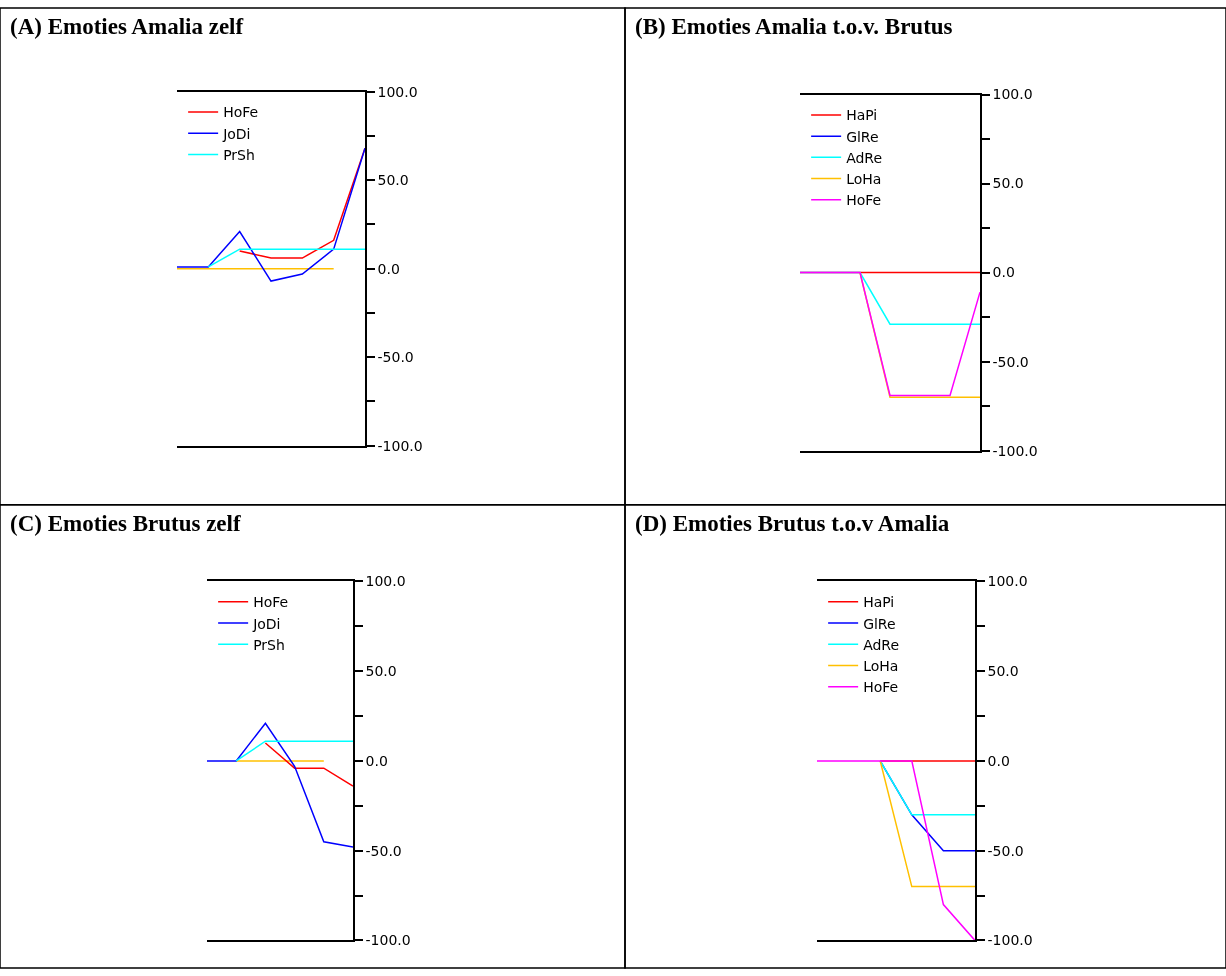  Describe the element at coordinates (127, 26) in the screenshot. I see `chart-title: (A) Emoties Amalia zelf` at that location.